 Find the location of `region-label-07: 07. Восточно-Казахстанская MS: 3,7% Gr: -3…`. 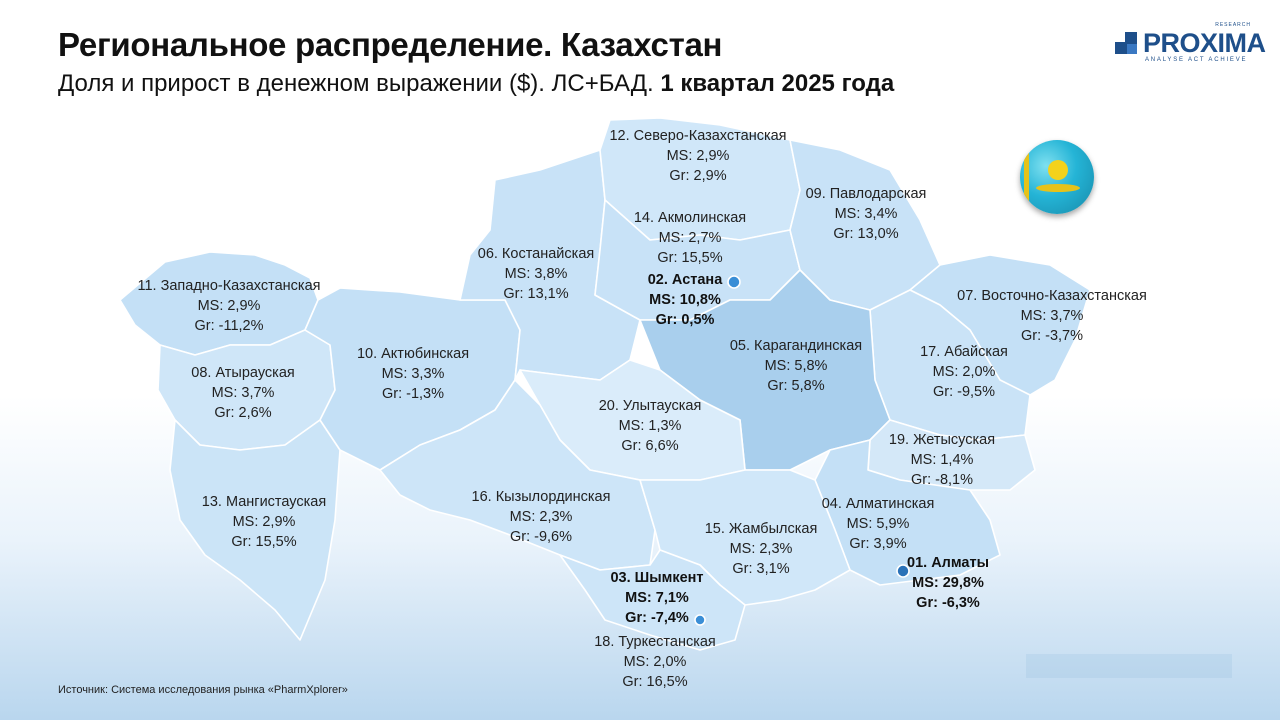

region-label-07: 07. Восточно-Казахстанская MS: 3,7% Gr: -3… is located at coordinates (1052, 316).